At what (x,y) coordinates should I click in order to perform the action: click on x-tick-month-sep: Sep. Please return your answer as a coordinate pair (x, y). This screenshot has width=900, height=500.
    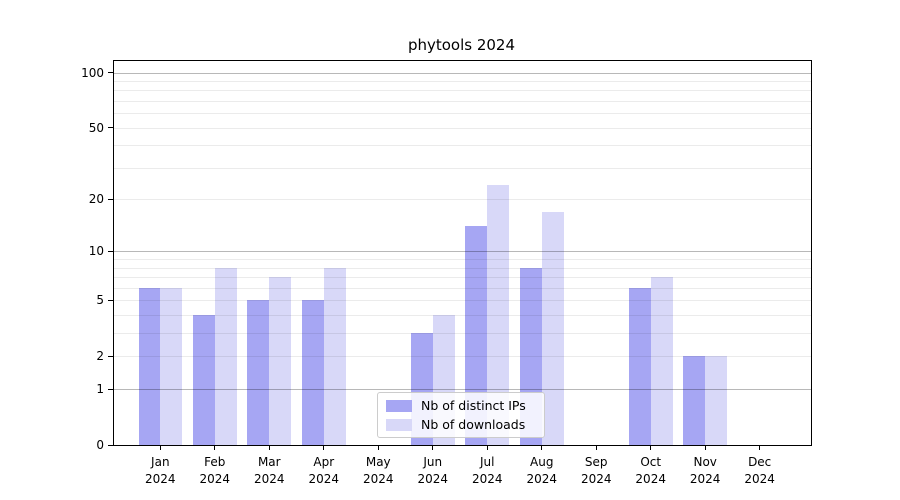
    Looking at the image, I should click on (596, 462).